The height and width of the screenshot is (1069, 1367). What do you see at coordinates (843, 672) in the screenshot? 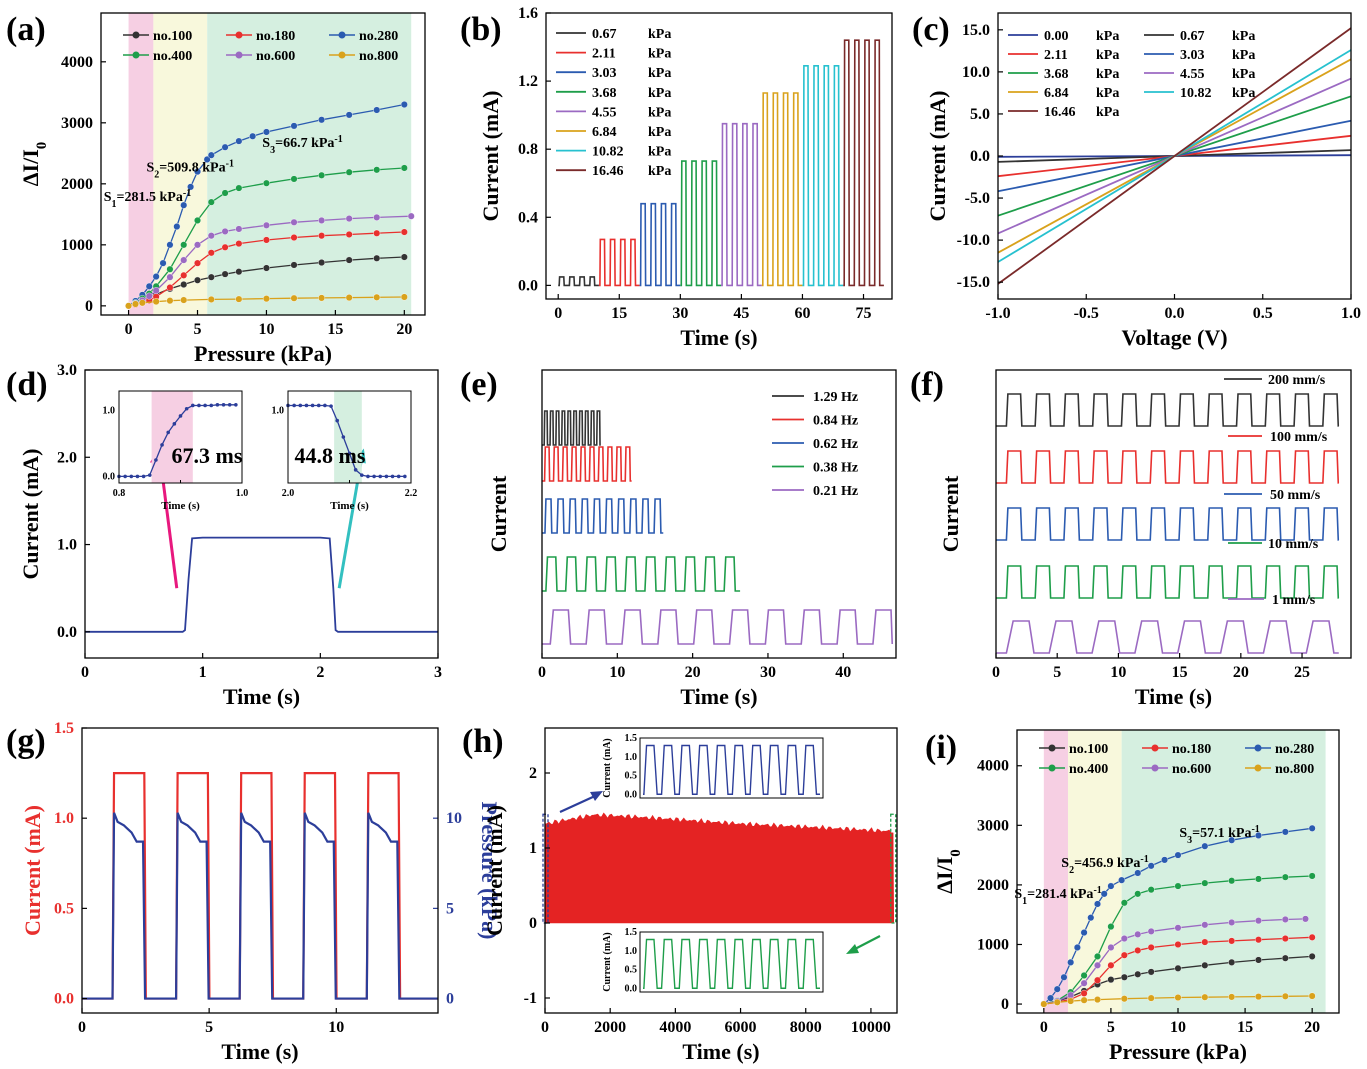
I see `x-tick-label: 40` at bounding box center [843, 672].